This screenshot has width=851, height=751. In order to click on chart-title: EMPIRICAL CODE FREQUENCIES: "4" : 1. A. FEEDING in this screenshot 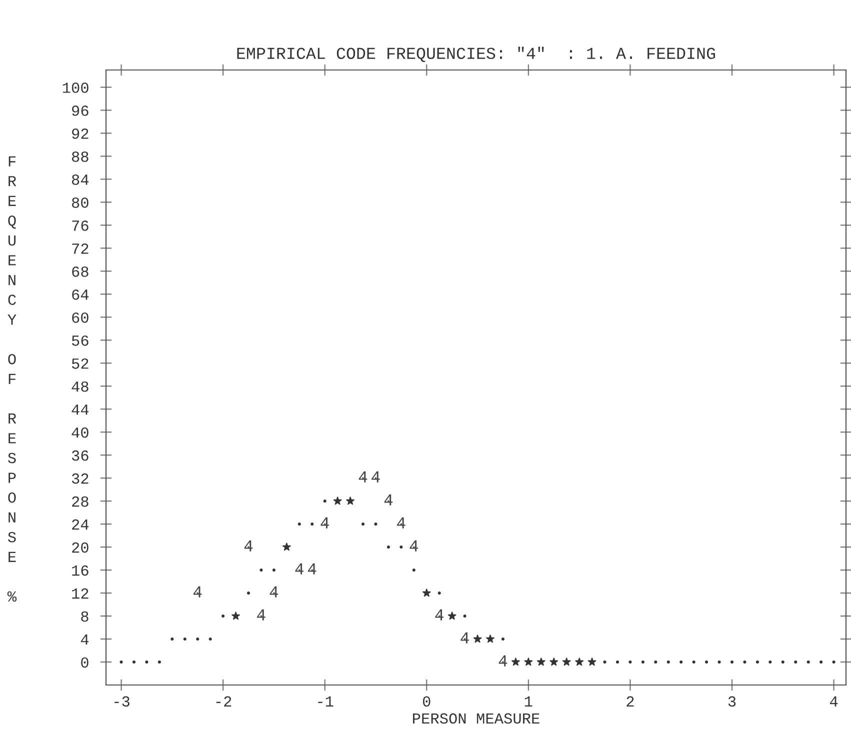, I will do `click(476, 54)`.